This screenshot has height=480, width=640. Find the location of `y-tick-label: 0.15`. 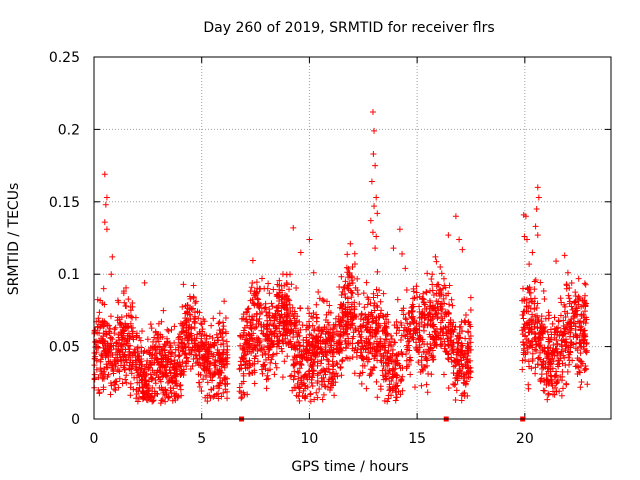

y-tick-label: 0.15 is located at coordinates (64, 203).